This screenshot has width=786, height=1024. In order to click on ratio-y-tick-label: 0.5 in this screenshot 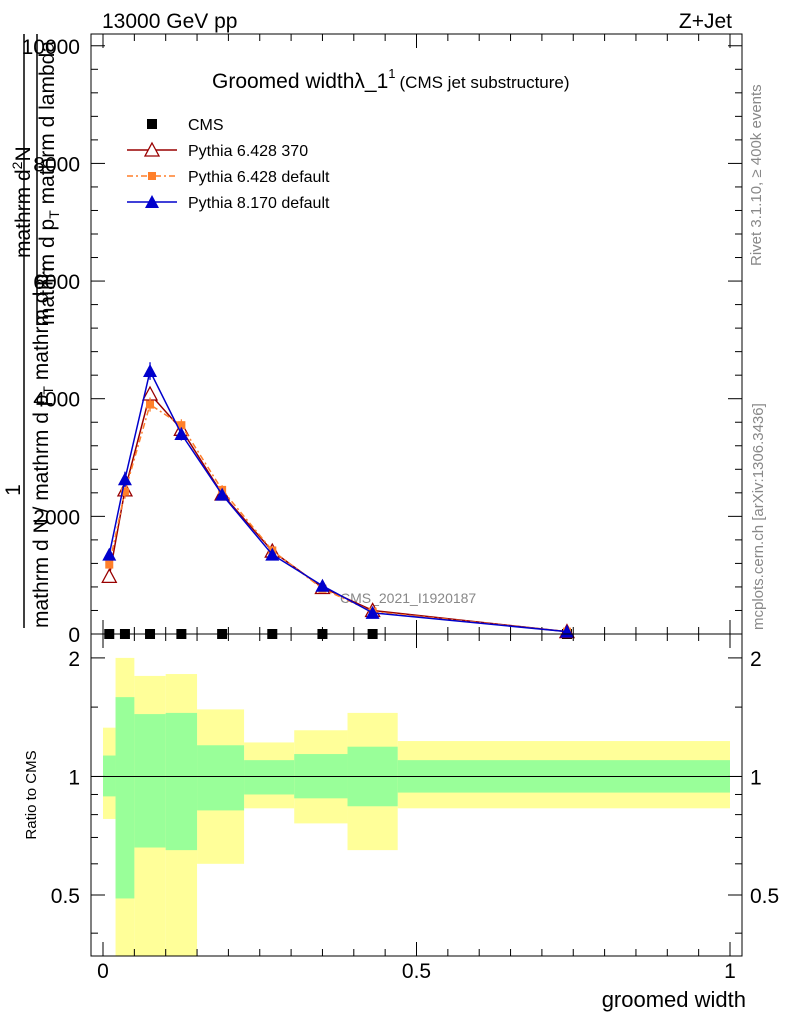, I will do `click(65, 896)`.